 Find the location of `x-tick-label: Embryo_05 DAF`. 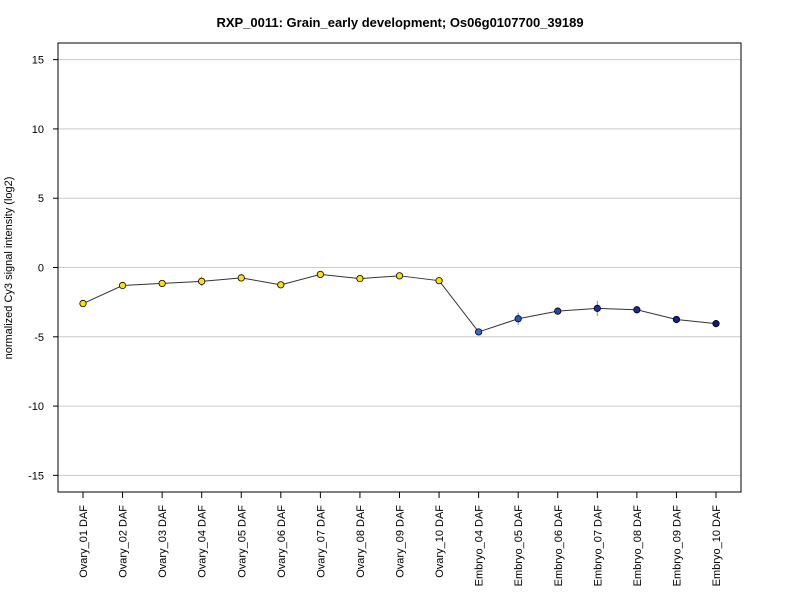

x-tick-label: Embryo_05 DAF is located at coordinates (519, 546).